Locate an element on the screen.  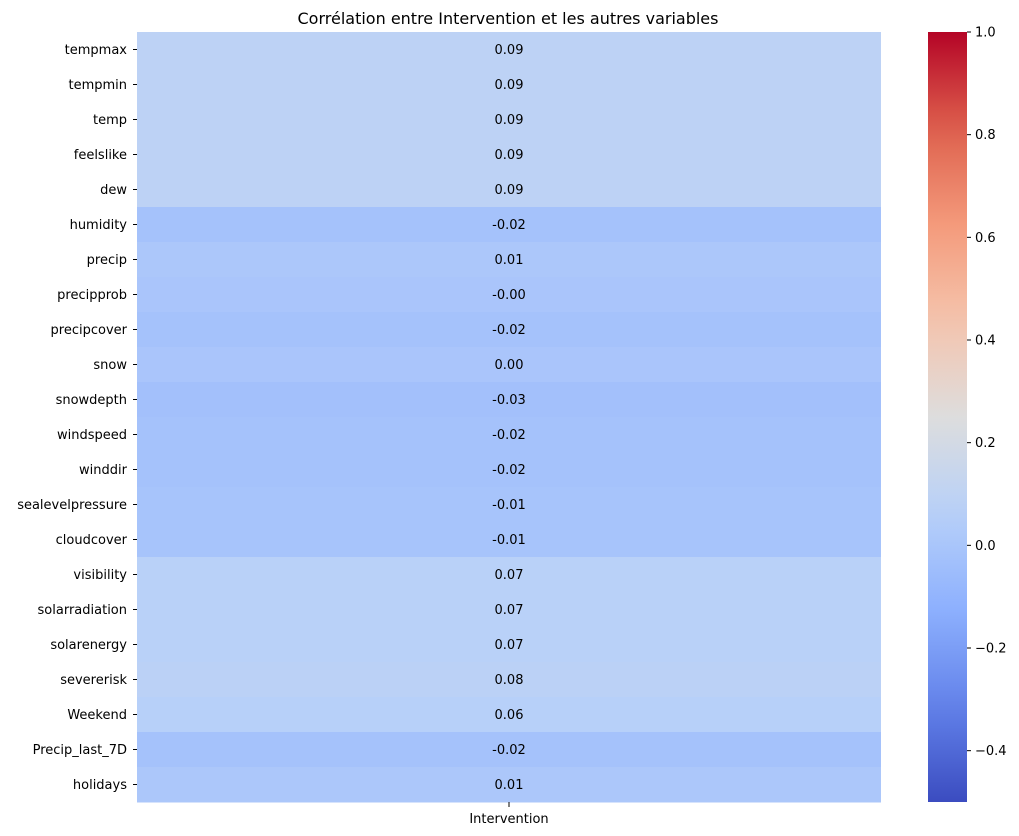
colorbar-tick-label: 0.2 is located at coordinates (985, 443).